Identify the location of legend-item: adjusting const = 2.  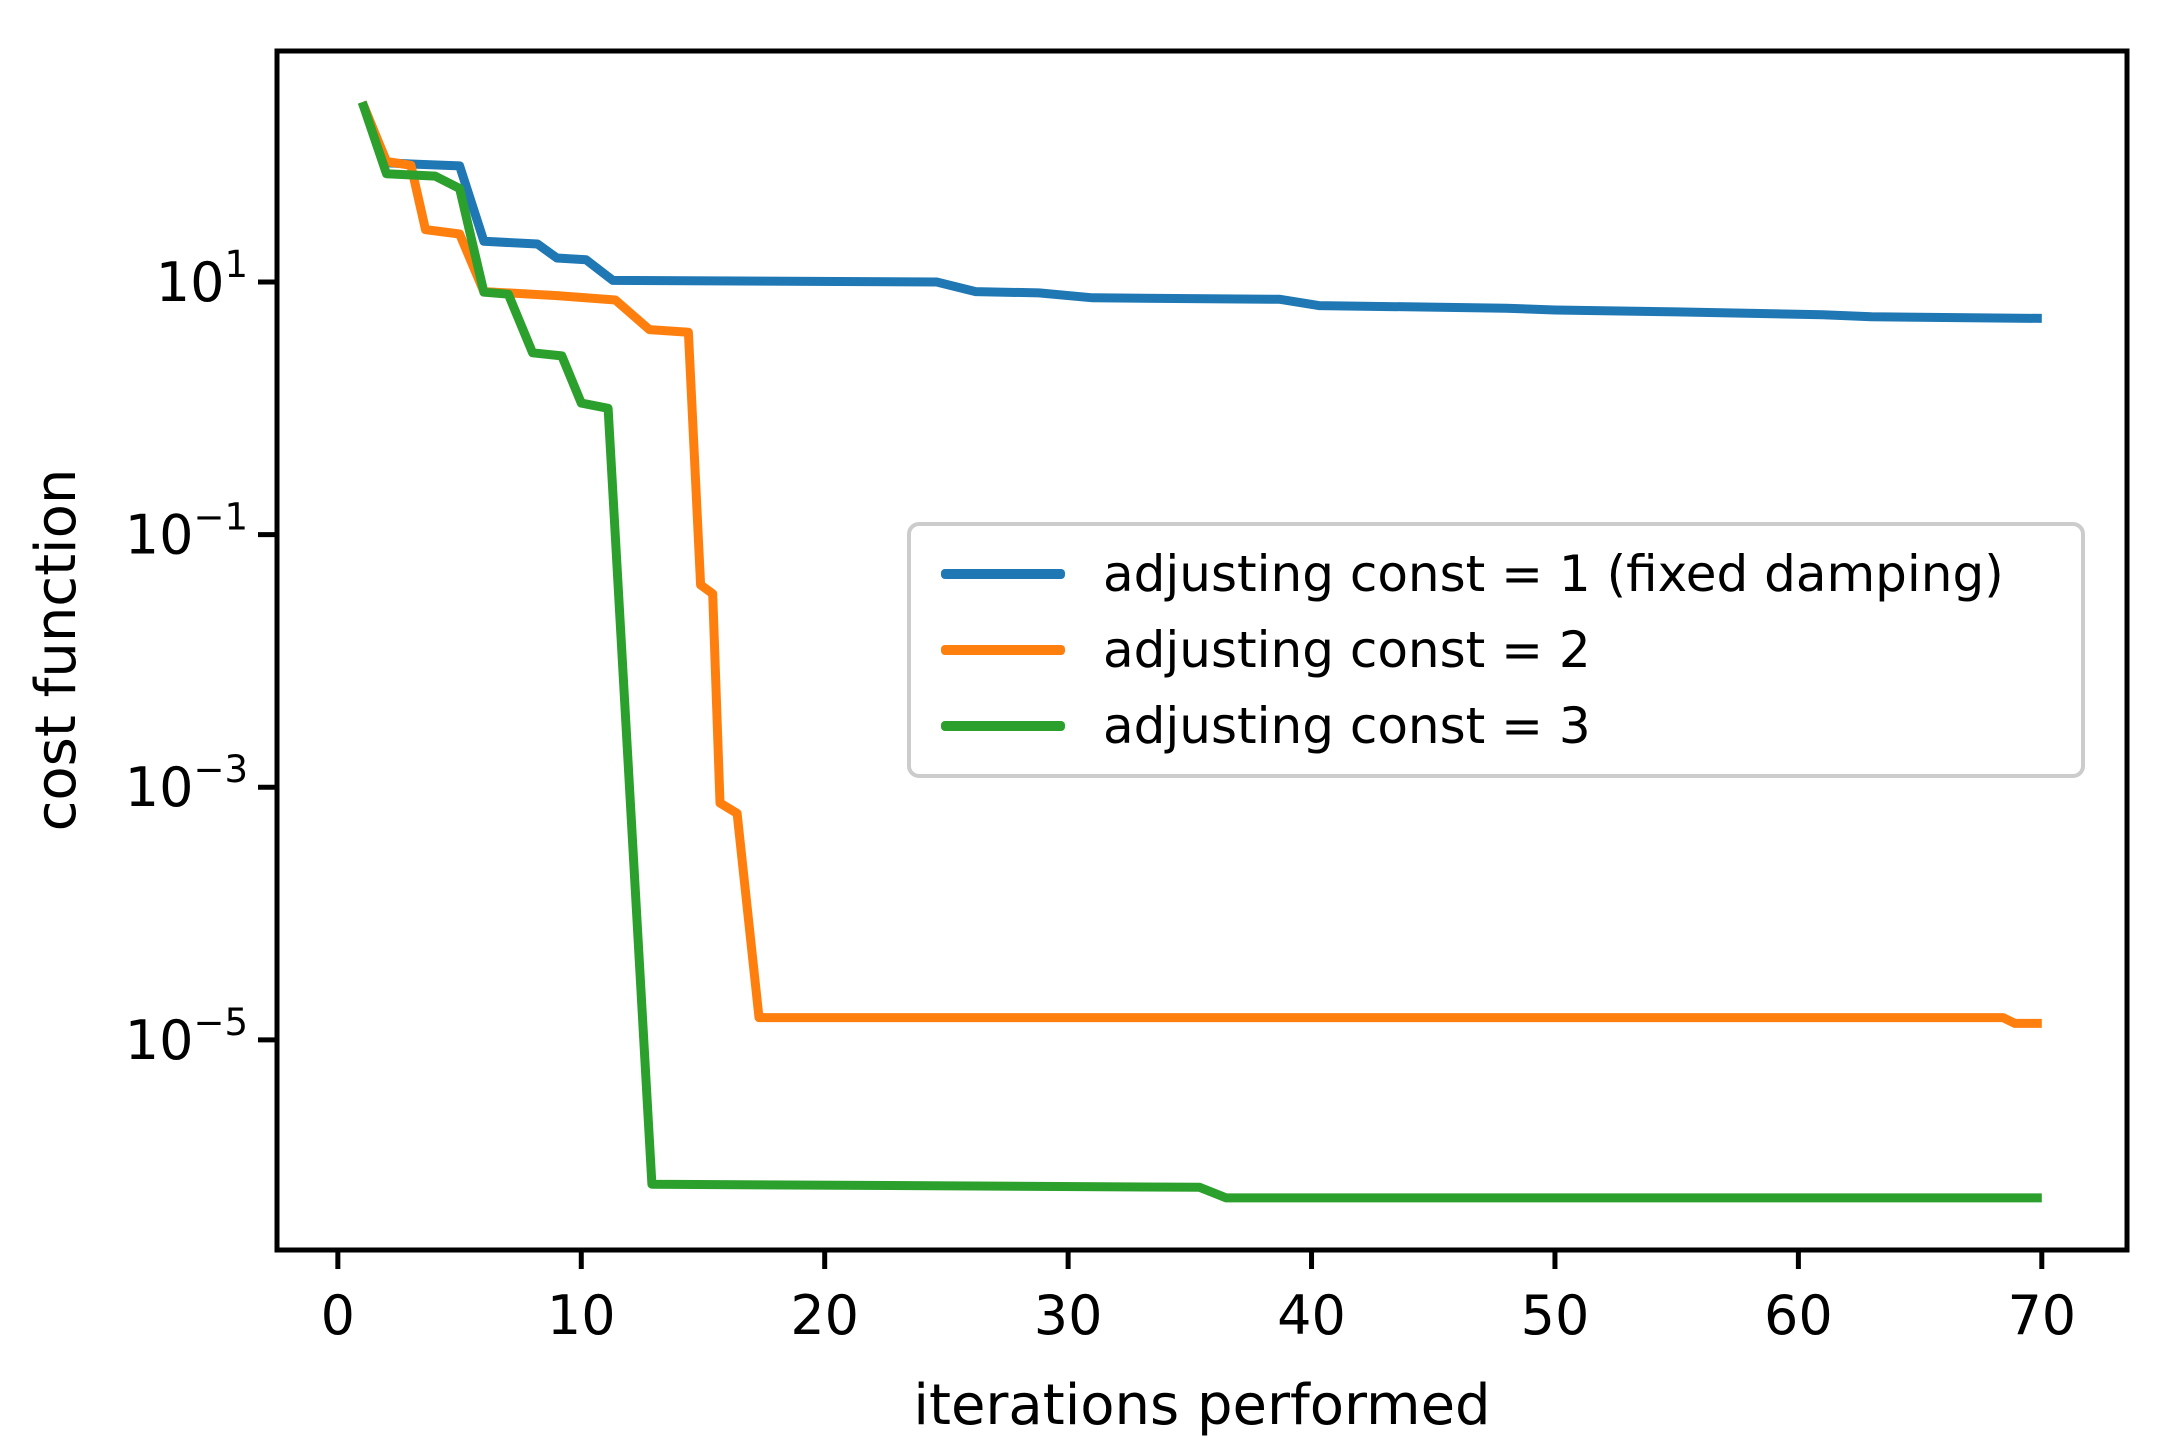
(1496, 650).